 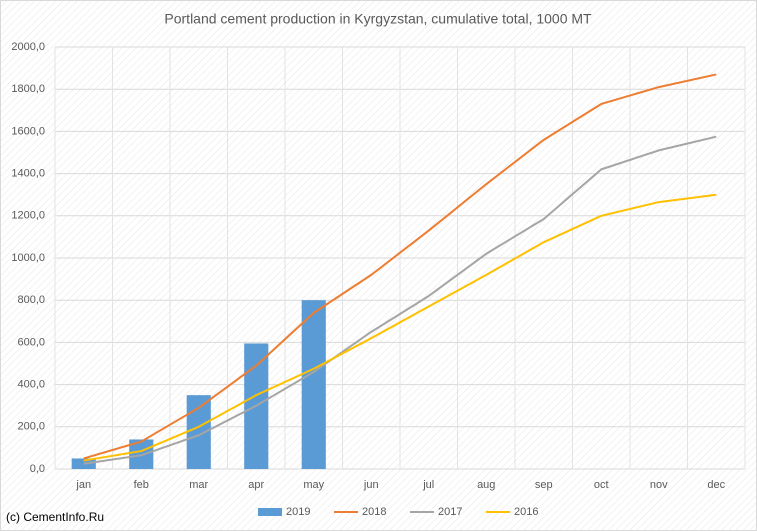 What do you see at coordinates (716, 485) in the screenshot?
I see `x-tick-label: dec` at bounding box center [716, 485].